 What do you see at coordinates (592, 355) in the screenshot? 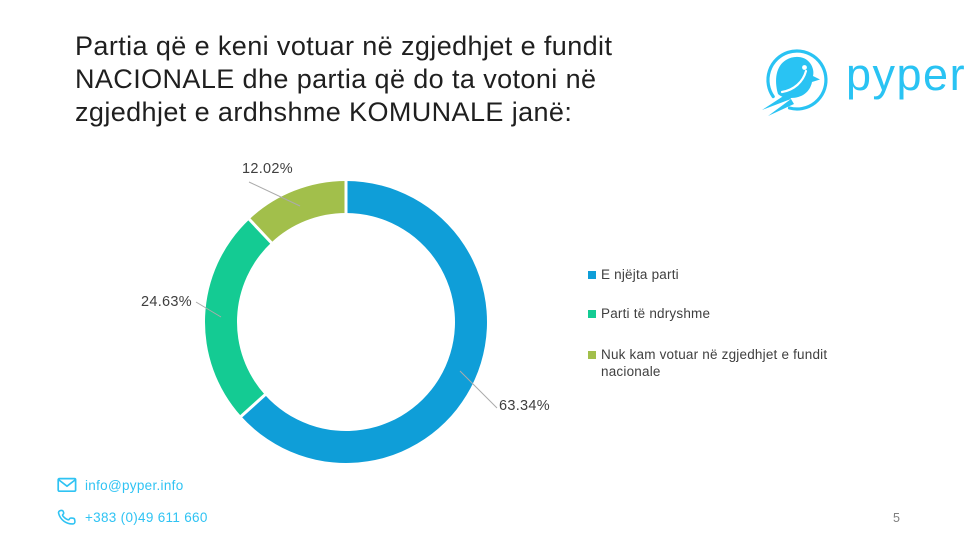
I see `legend-swatch-olive` at bounding box center [592, 355].